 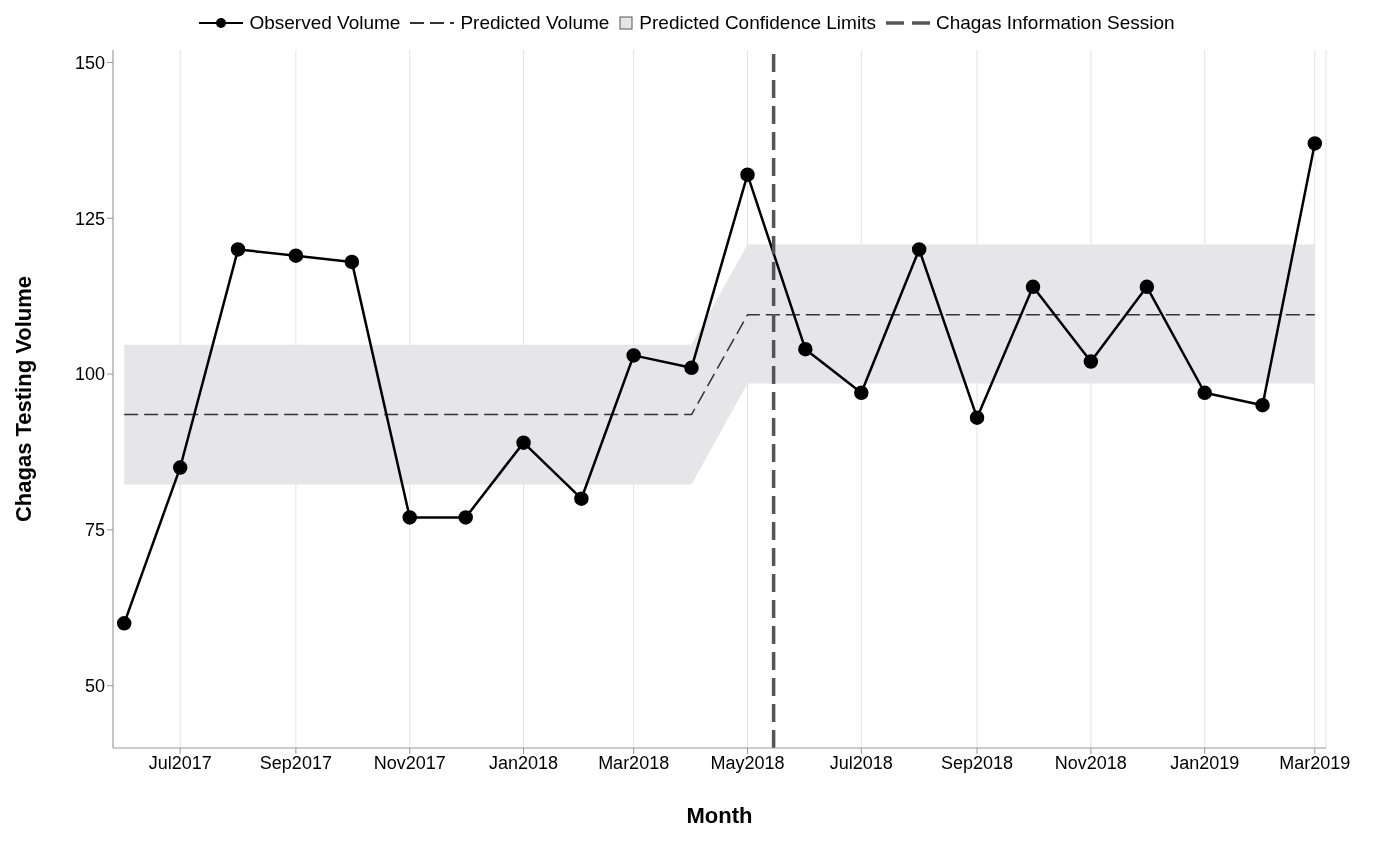 What do you see at coordinates (94, 686) in the screenshot?
I see `y-tick-label: 50` at bounding box center [94, 686].